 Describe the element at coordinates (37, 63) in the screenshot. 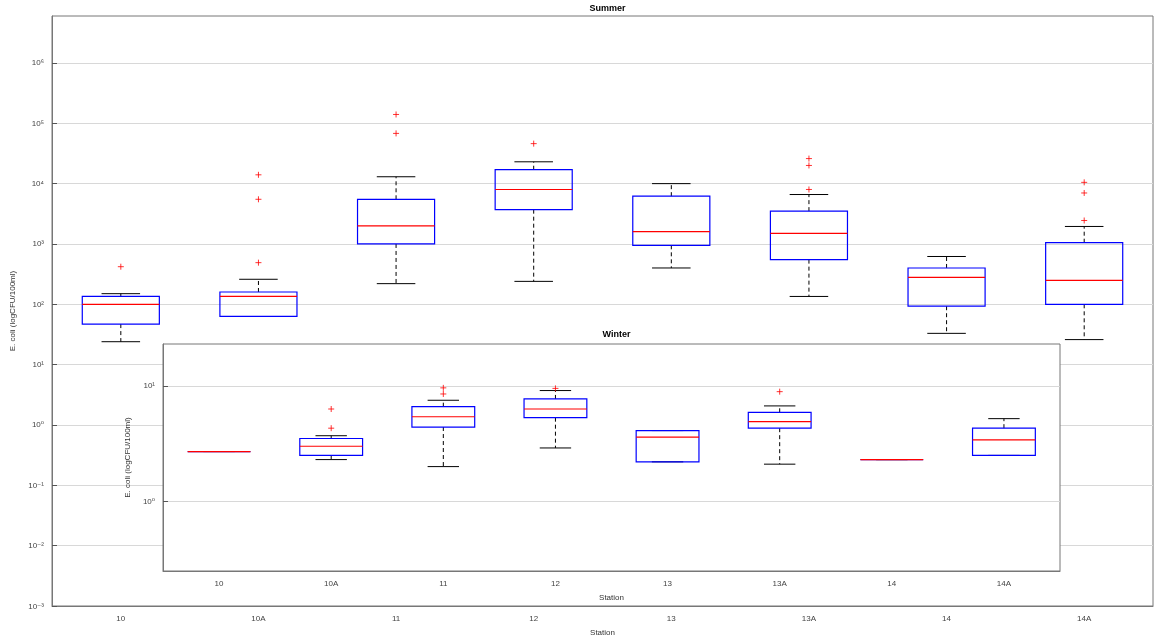

I see `y-tick-label: 10⁶` at that location.